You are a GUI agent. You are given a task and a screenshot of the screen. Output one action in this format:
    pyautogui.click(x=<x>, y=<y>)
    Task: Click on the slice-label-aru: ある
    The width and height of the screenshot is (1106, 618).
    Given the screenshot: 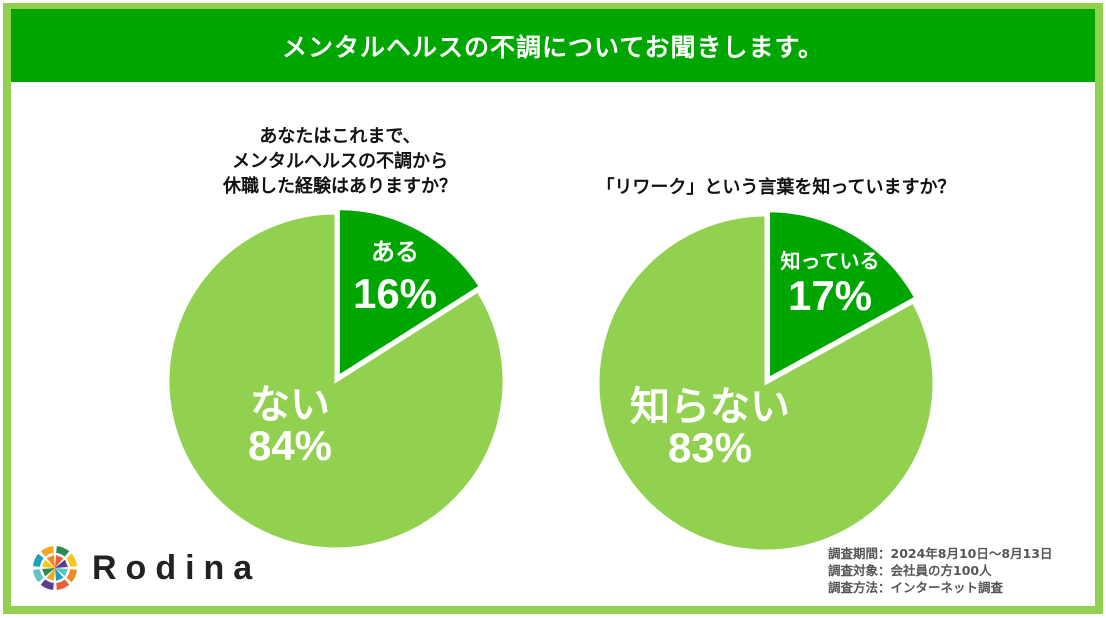 What is the action you would take?
    pyautogui.click(x=395, y=252)
    